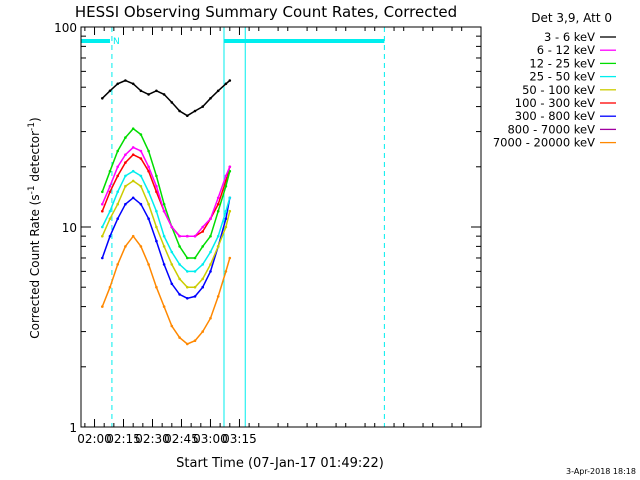  I want to click on legend-label-1: 6 - 12 keV, so click(566, 50).